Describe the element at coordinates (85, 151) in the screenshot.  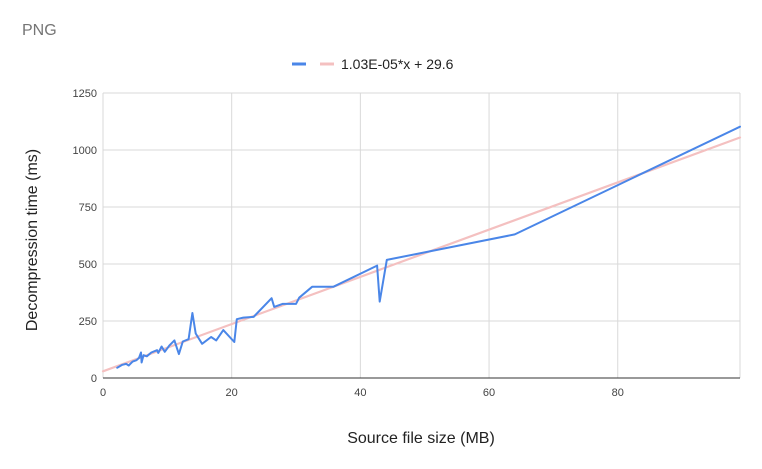
I see `y-tick-label-1000: 1000` at that location.